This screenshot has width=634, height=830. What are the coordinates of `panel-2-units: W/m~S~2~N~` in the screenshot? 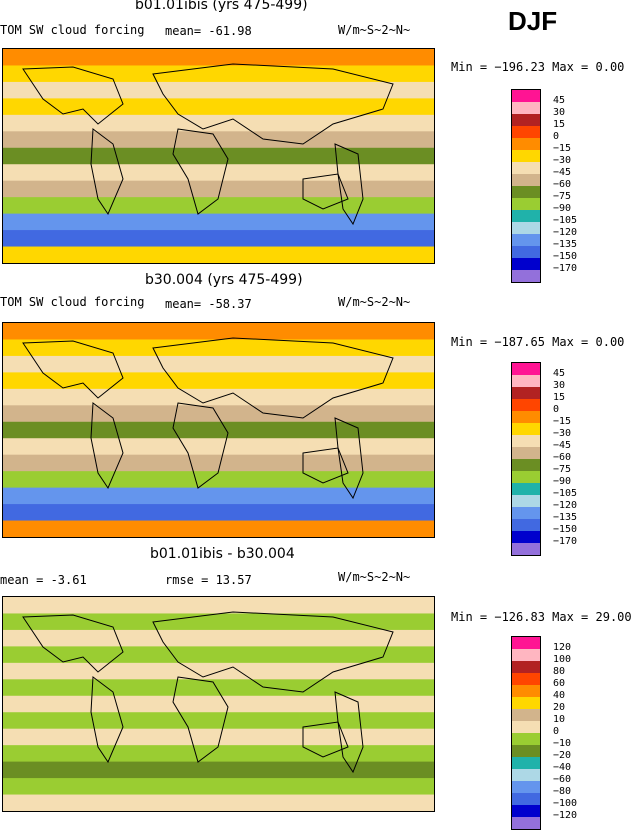 It's located at (374, 302).